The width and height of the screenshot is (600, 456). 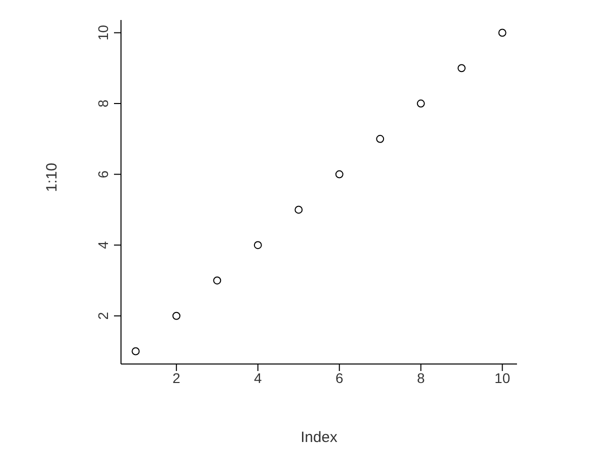 What do you see at coordinates (420, 378) in the screenshot?
I see `x-tick-label: 8` at bounding box center [420, 378].